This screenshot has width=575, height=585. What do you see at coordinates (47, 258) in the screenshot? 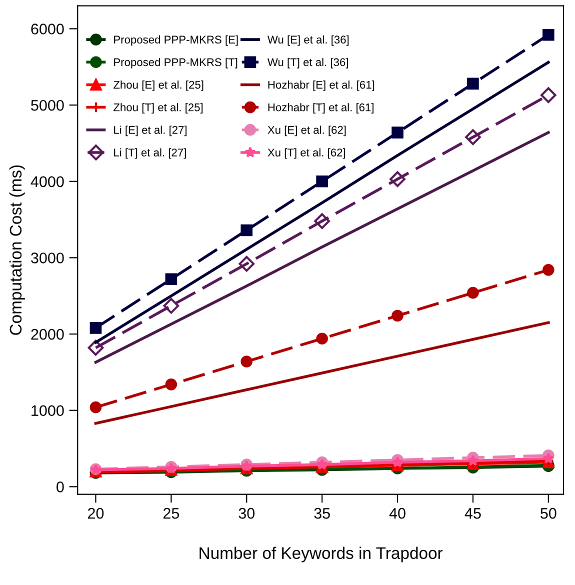
I see `y-tick-label: 3000` at bounding box center [47, 258].